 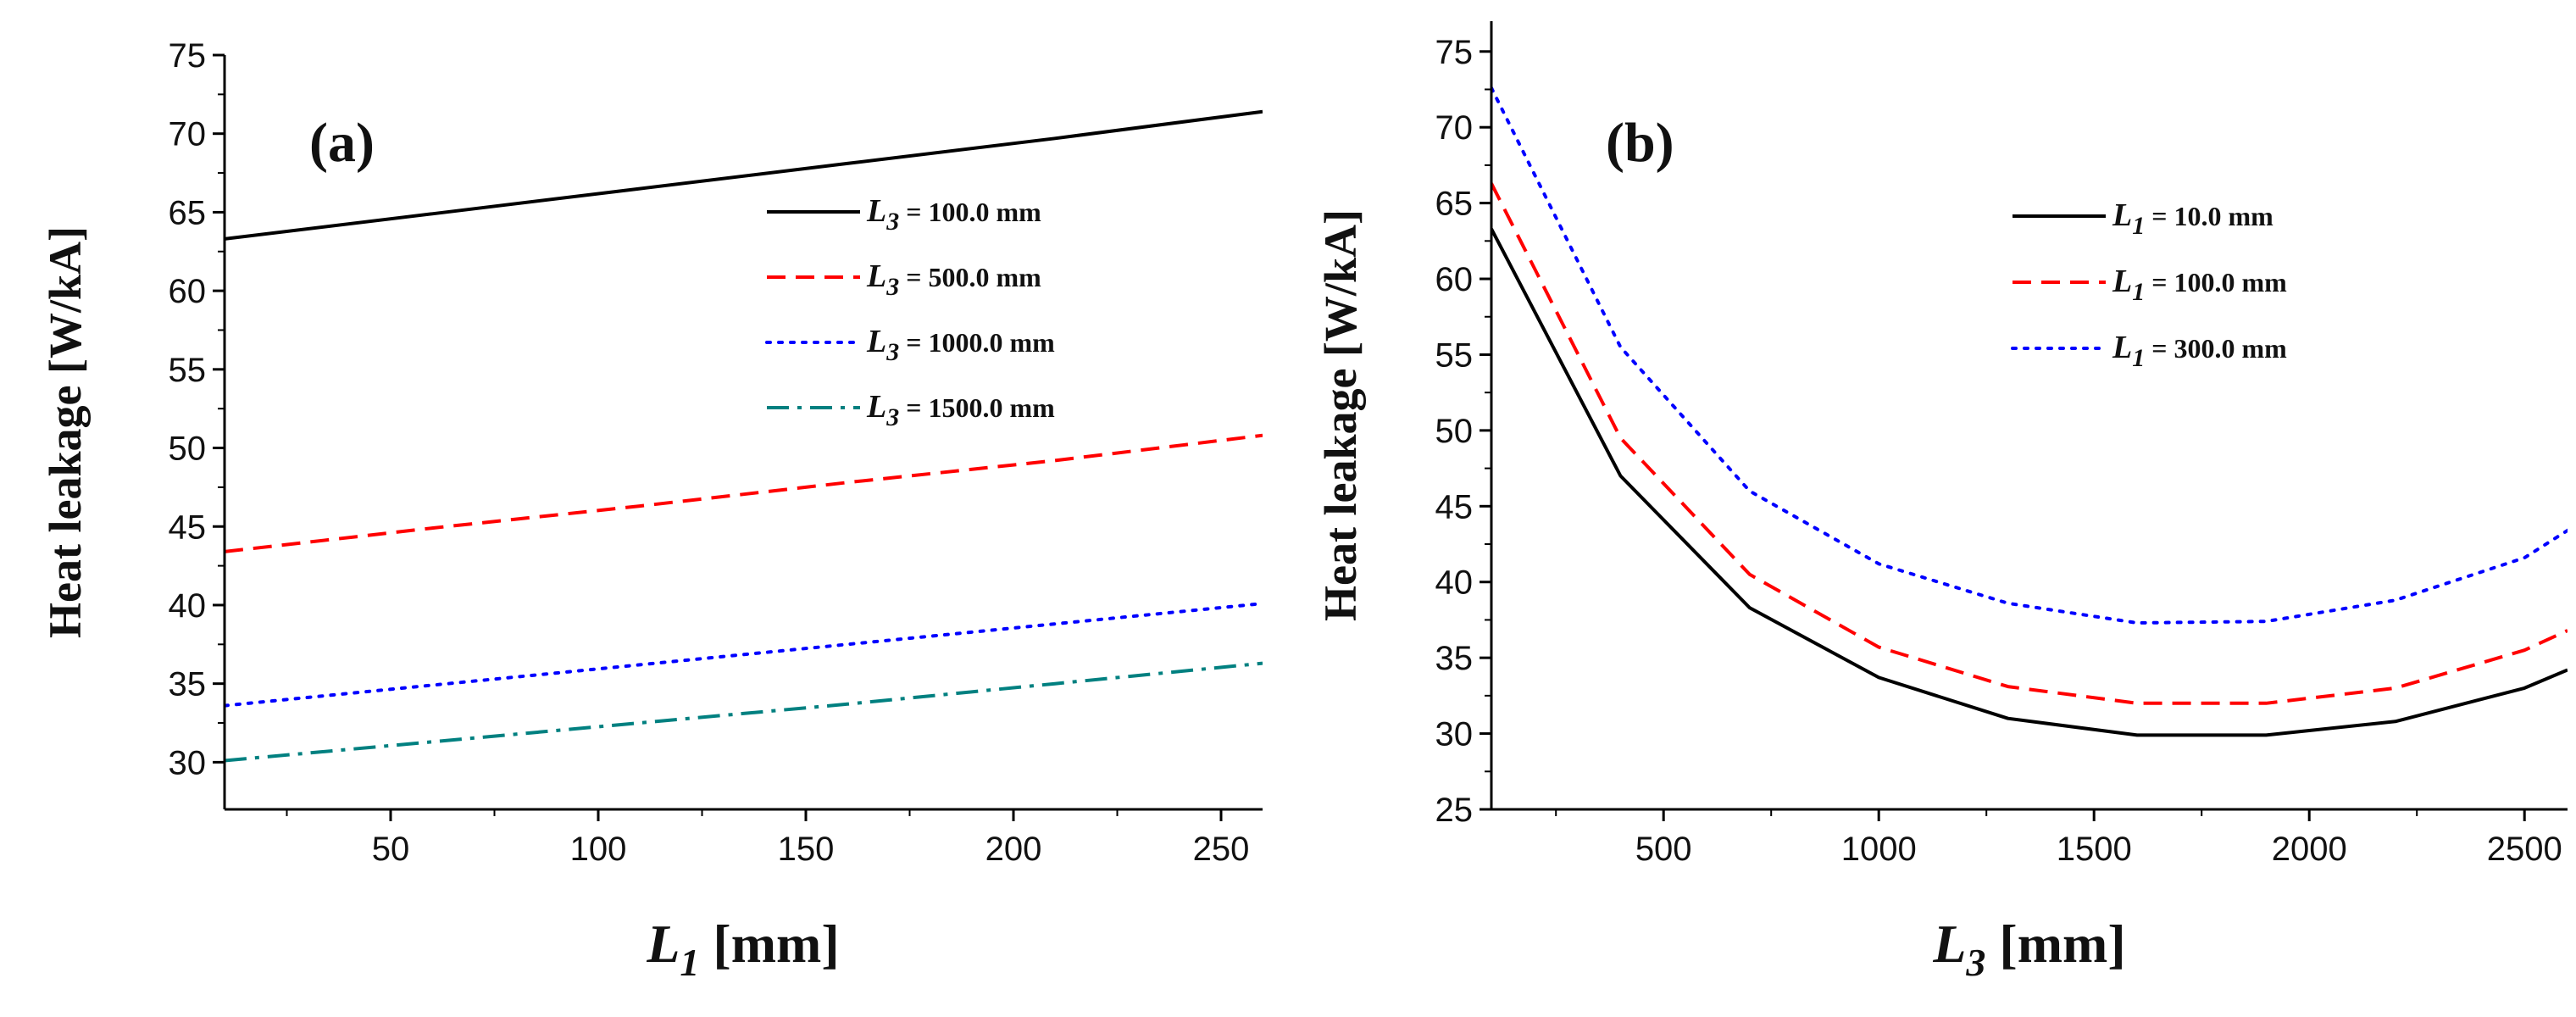 I want to click on panel-a-x-tick-label: 100, so click(x=598, y=849).